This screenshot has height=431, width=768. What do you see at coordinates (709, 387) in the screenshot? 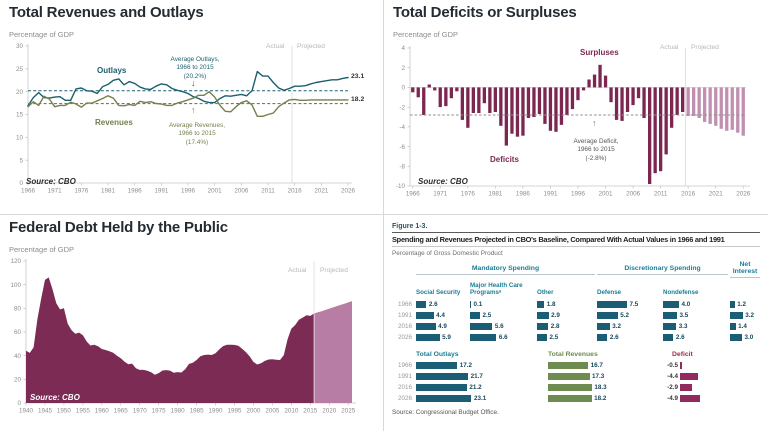
I see `deficit-cell: -2.9` at bounding box center [709, 387].